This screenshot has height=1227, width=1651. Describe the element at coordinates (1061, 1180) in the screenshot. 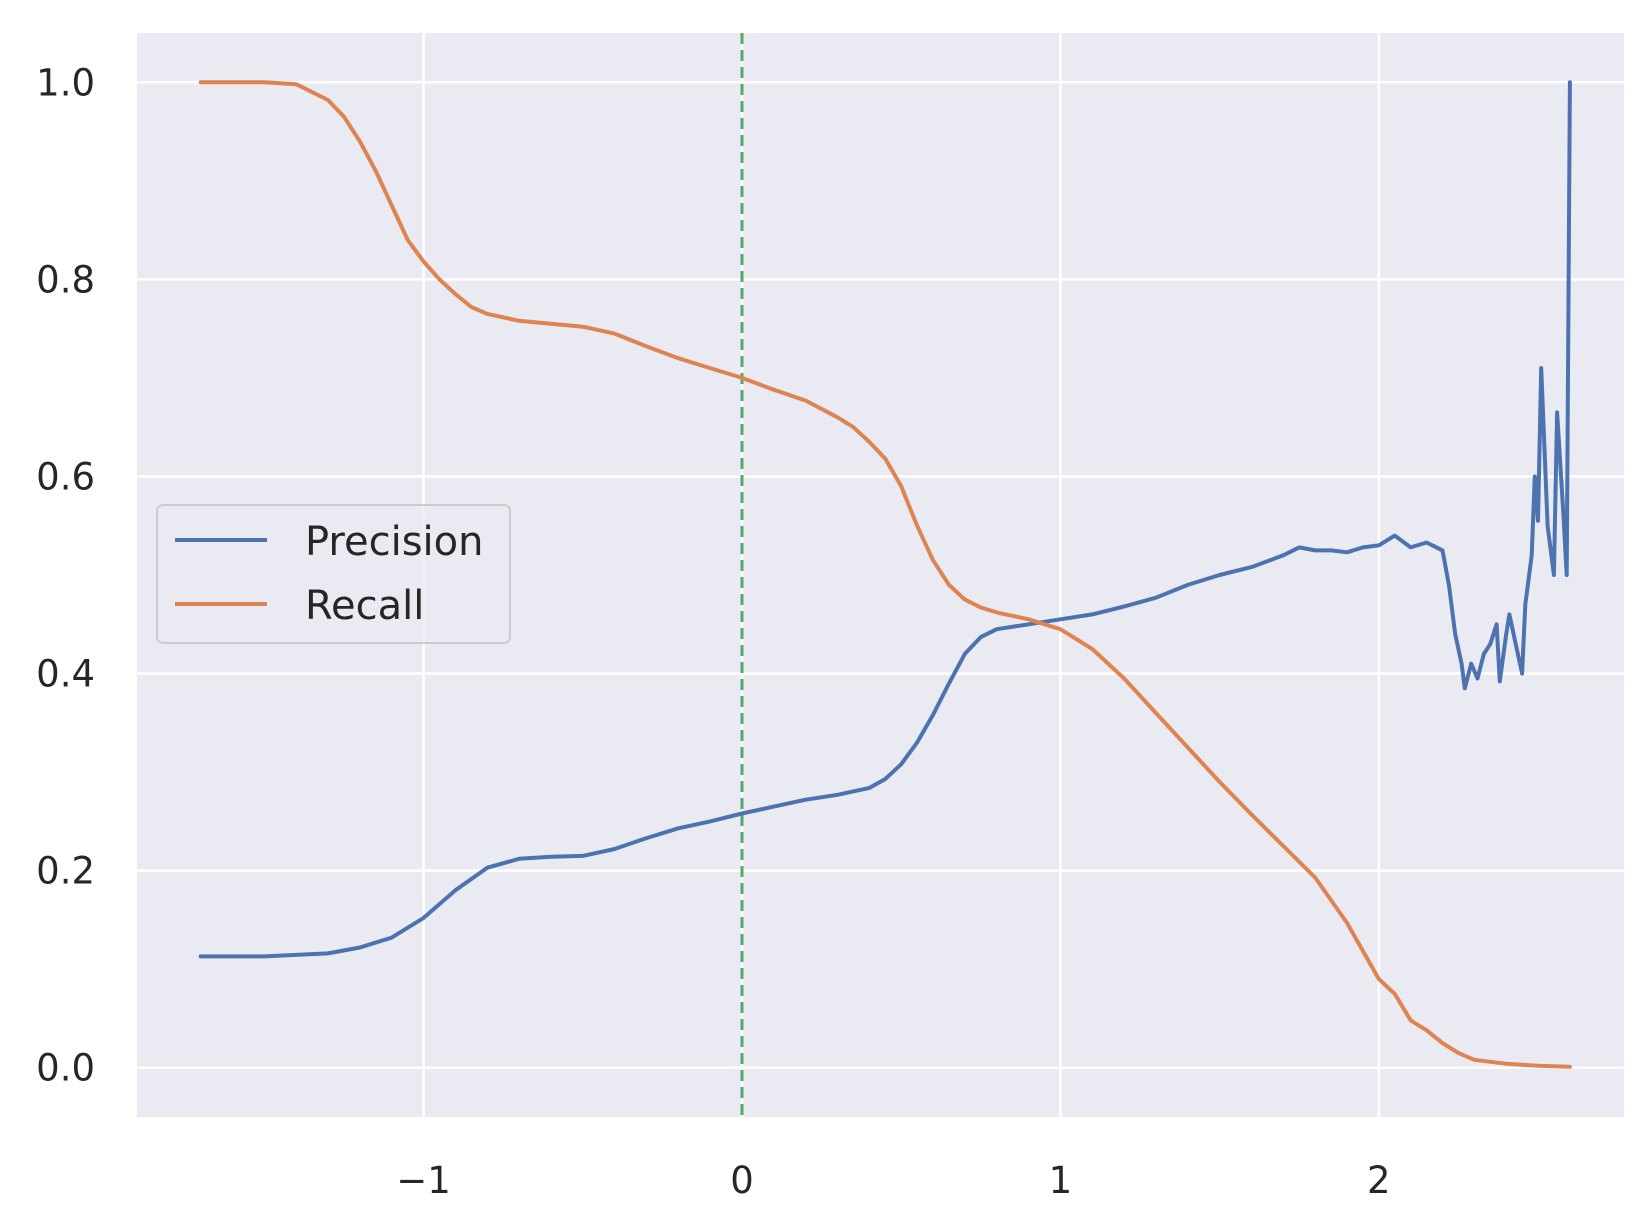

I see `x-tick-label-2: 1` at that location.